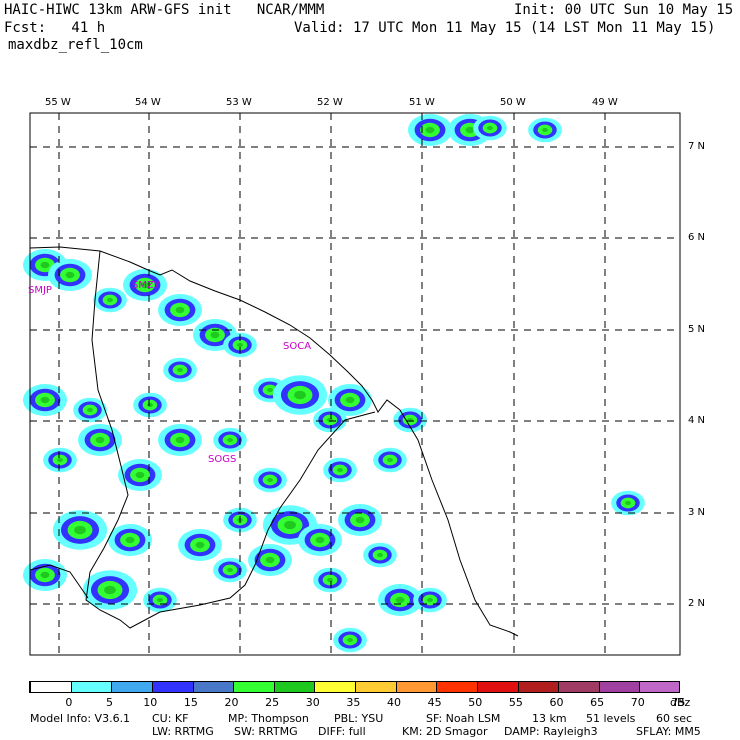 This screenshot has height=740, width=740. Describe the element at coordinates (109, 702) in the screenshot. I see `colorbar-tick-label: 5` at that location.